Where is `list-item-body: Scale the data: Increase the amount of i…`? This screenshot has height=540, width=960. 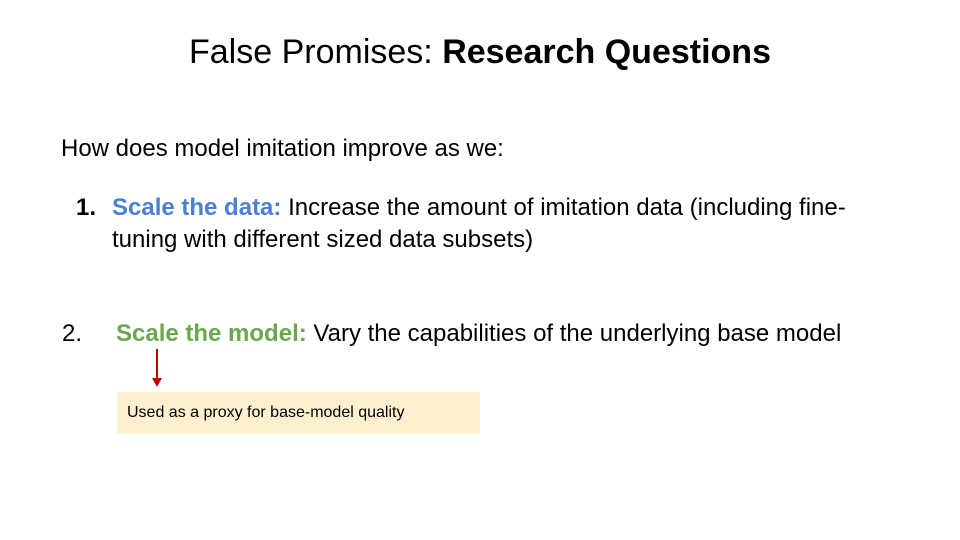 list-item-body: Scale the data: Increase the amount of i… is located at coordinates (504, 224).